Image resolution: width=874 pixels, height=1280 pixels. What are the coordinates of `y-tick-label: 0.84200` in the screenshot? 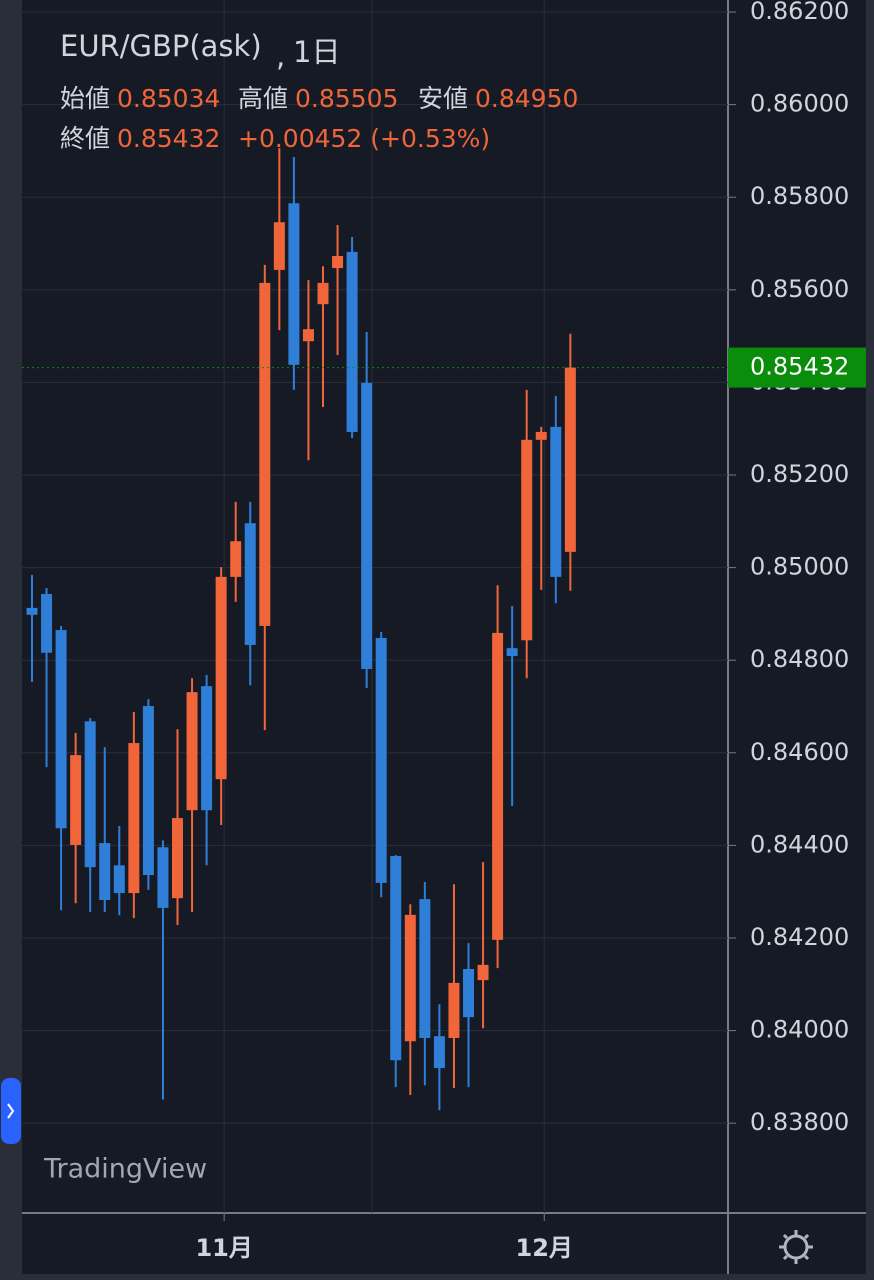 It's located at (799, 937).